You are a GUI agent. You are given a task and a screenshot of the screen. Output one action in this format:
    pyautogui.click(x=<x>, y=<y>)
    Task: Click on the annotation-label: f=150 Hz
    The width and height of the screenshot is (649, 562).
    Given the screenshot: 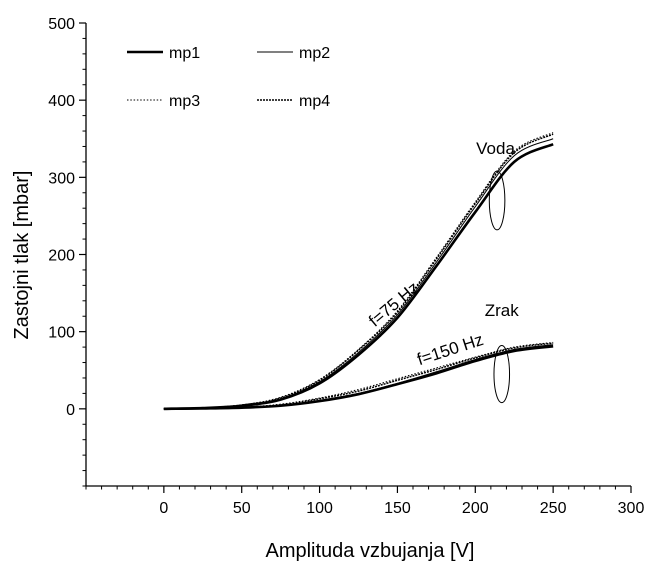 What is the action you would take?
    pyautogui.click(x=450, y=349)
    